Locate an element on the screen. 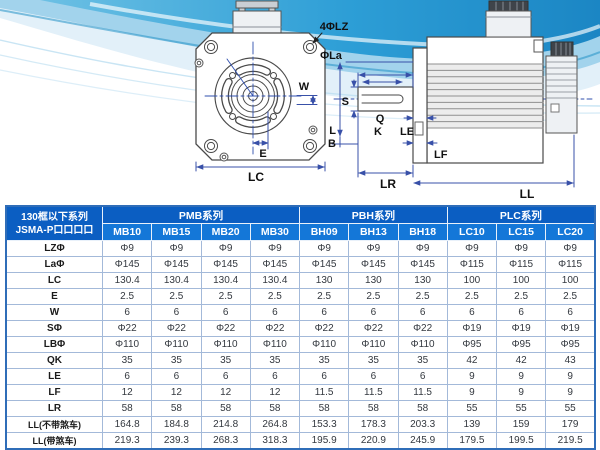  series-group-header: PBH系列 is located at coordinates (373, 214).